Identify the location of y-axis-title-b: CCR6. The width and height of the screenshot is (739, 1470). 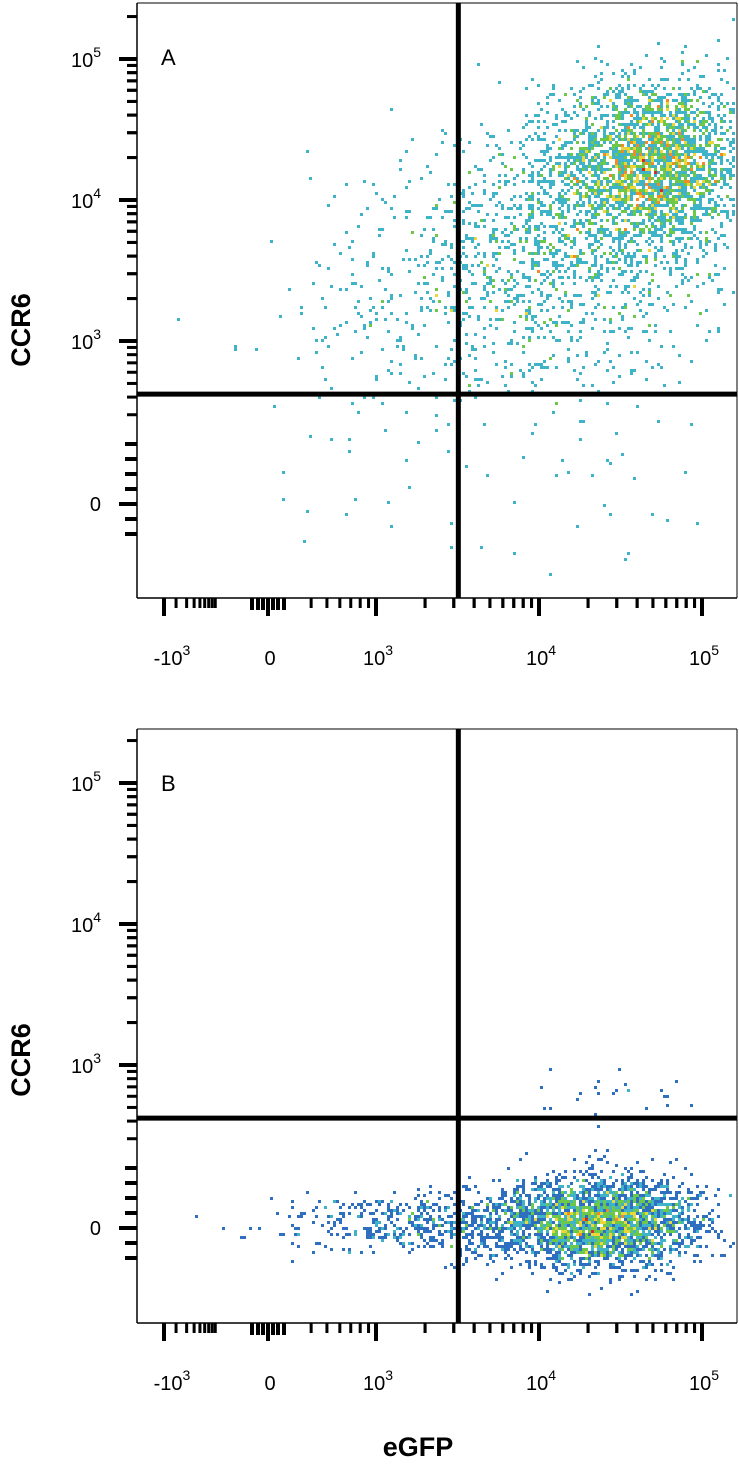
(21, 1060).